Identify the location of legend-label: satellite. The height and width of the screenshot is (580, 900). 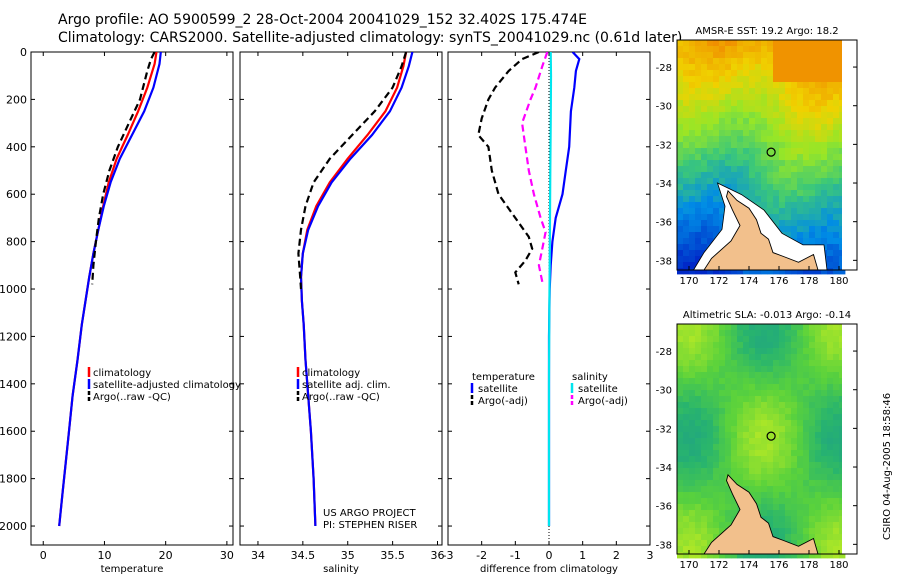
(498, 389).